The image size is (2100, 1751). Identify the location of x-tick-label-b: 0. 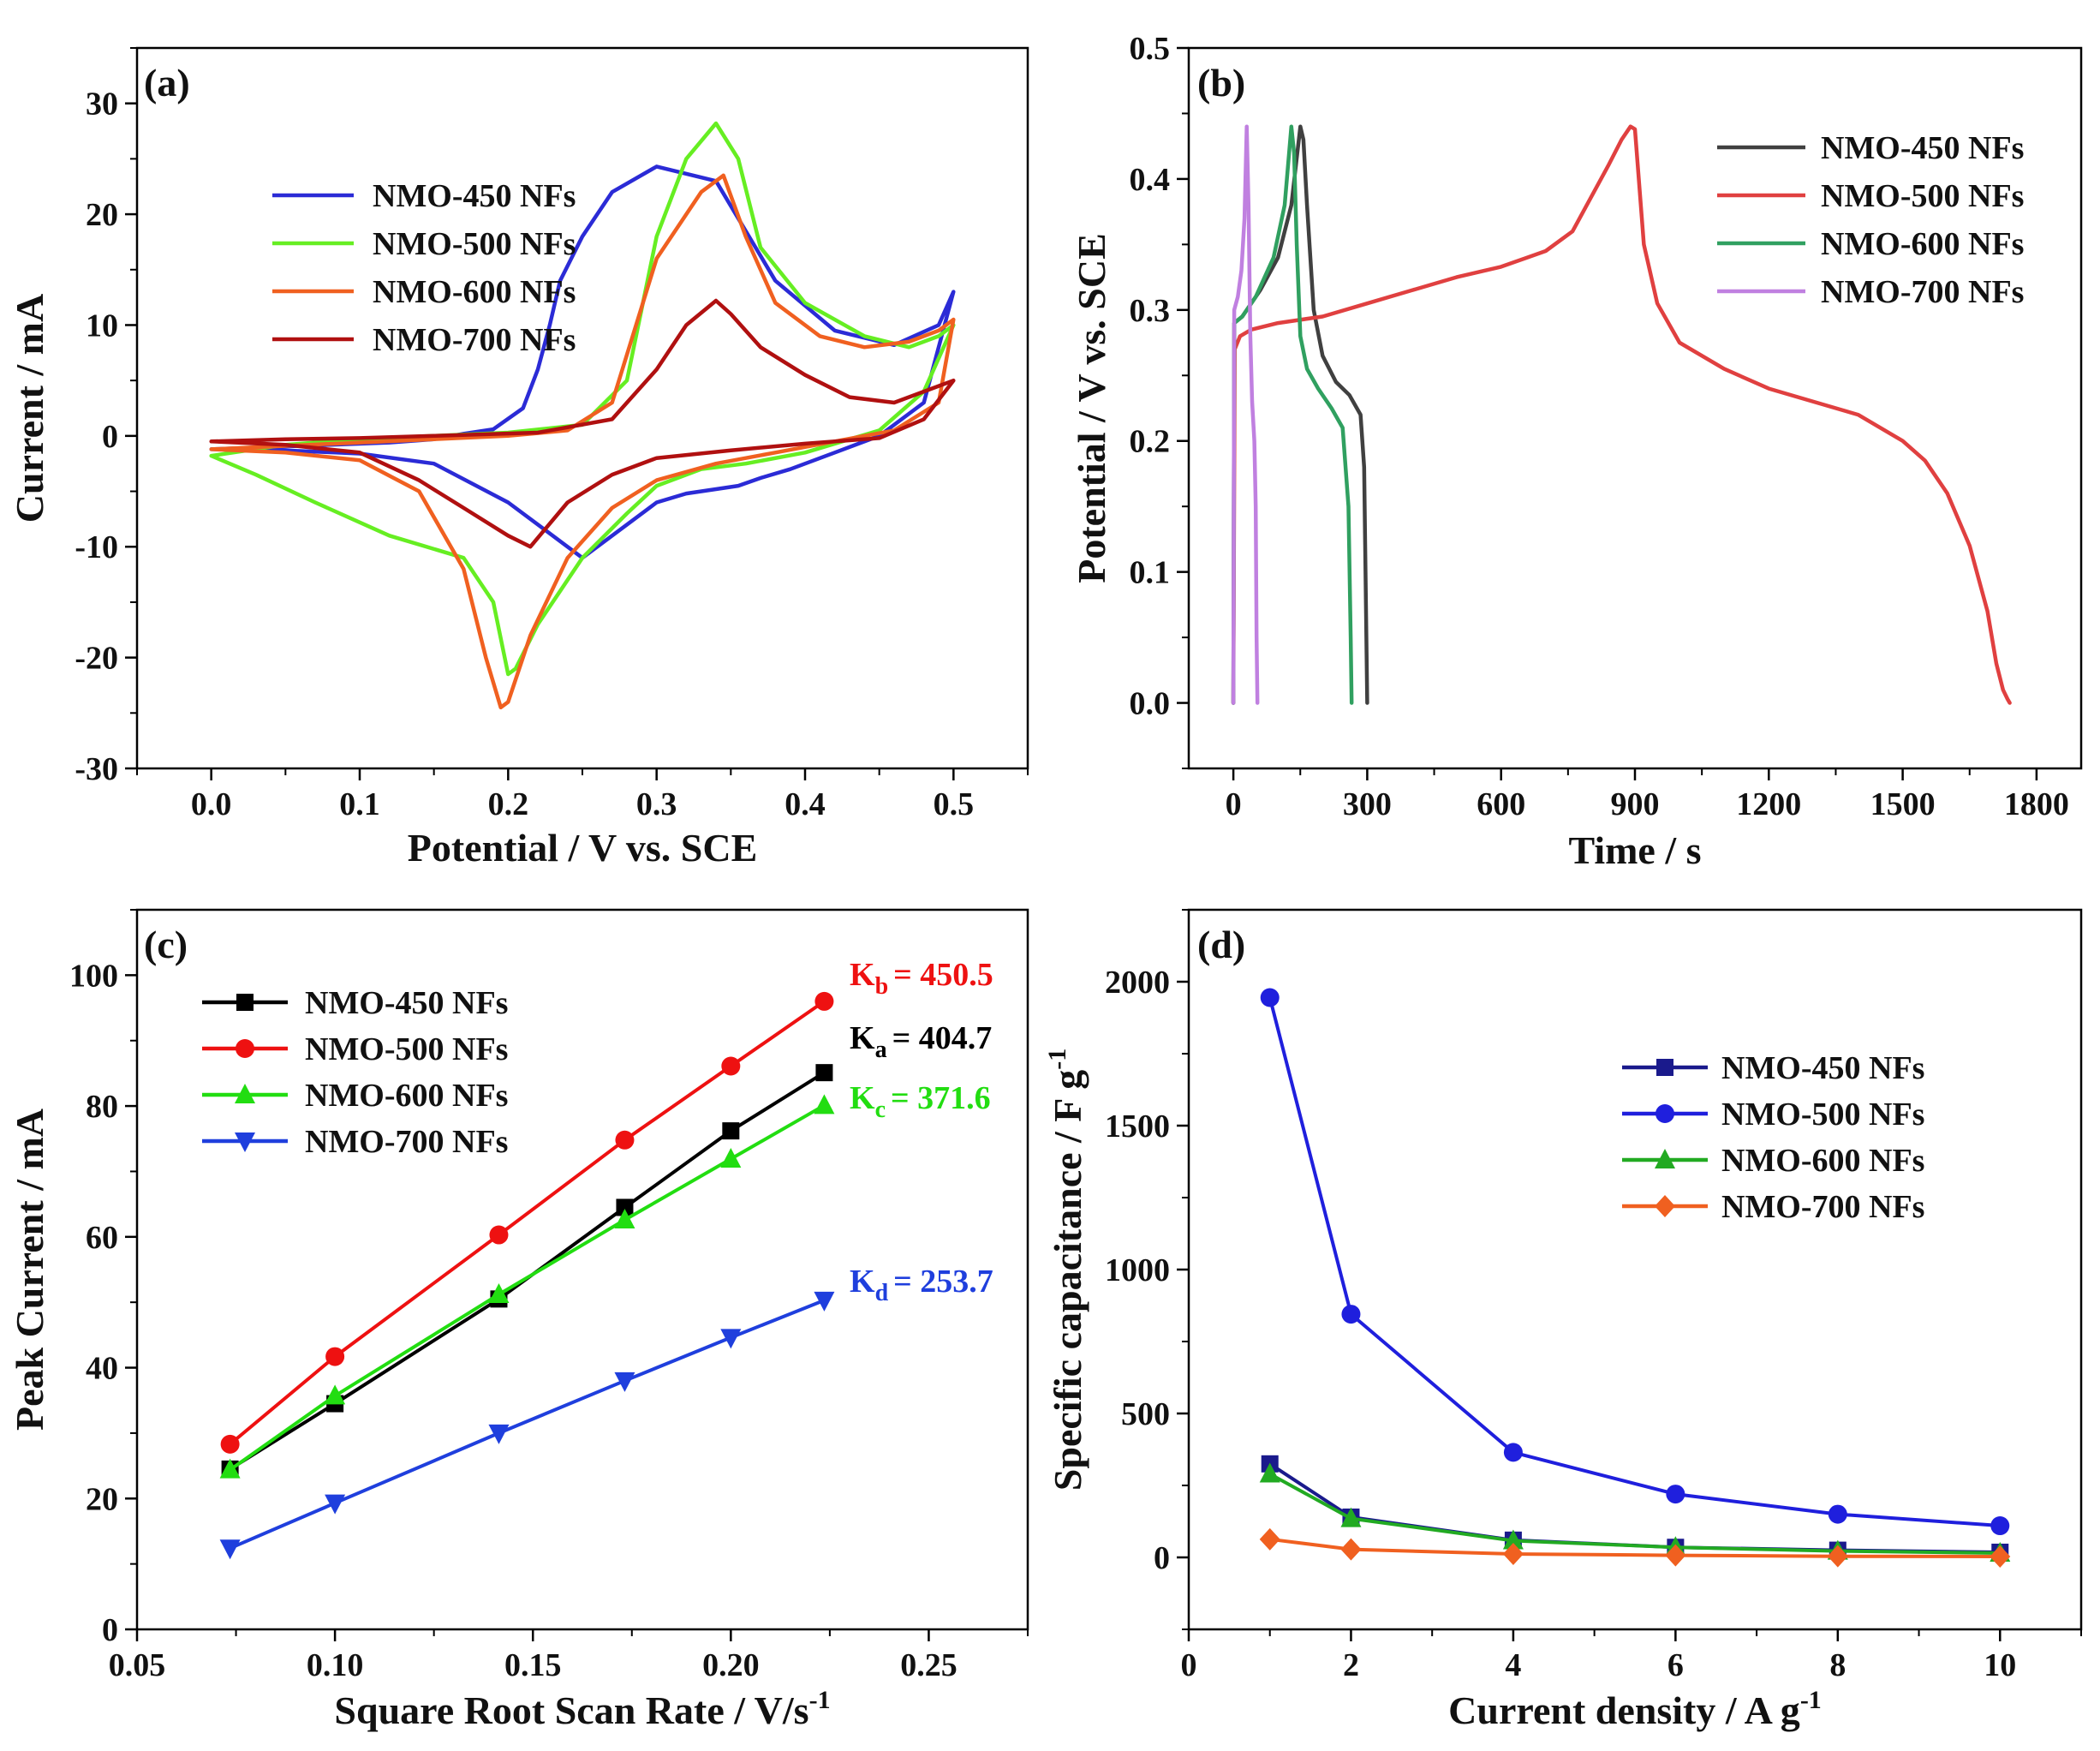
(1234, 804).